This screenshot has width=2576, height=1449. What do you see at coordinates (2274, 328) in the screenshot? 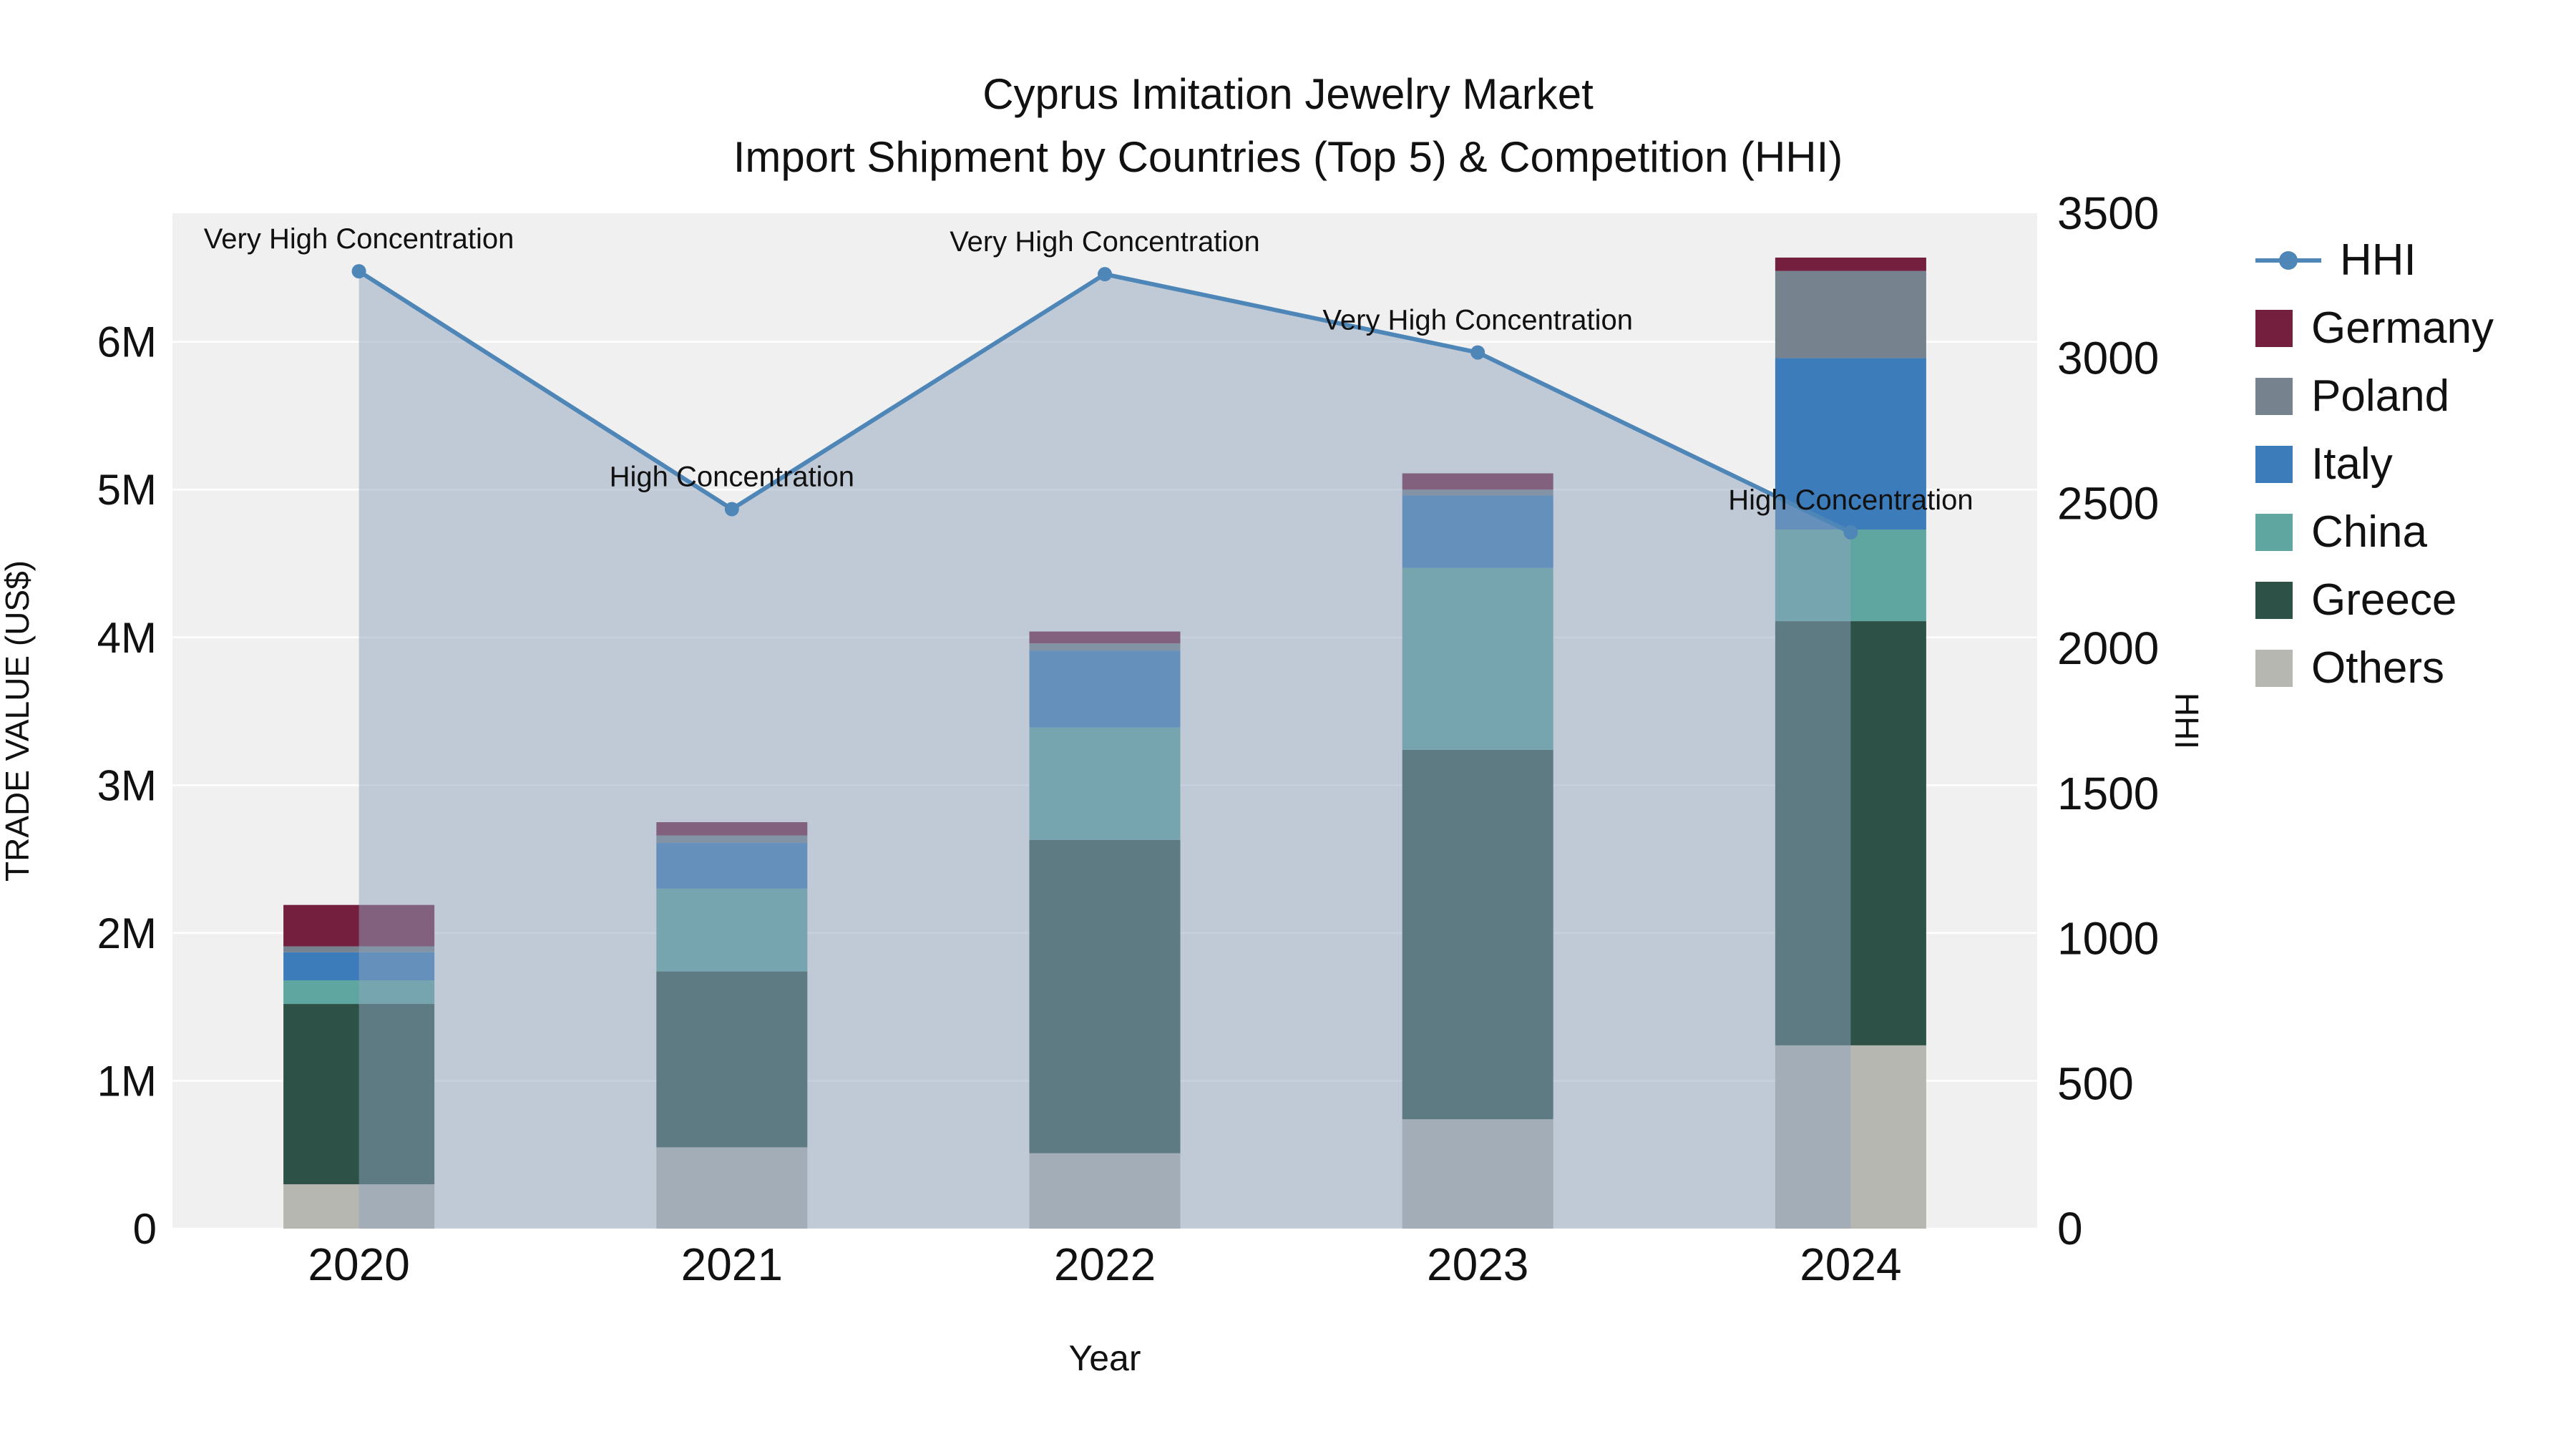
I see `legend-swatch-germany` at bounding box center [2274, 328].